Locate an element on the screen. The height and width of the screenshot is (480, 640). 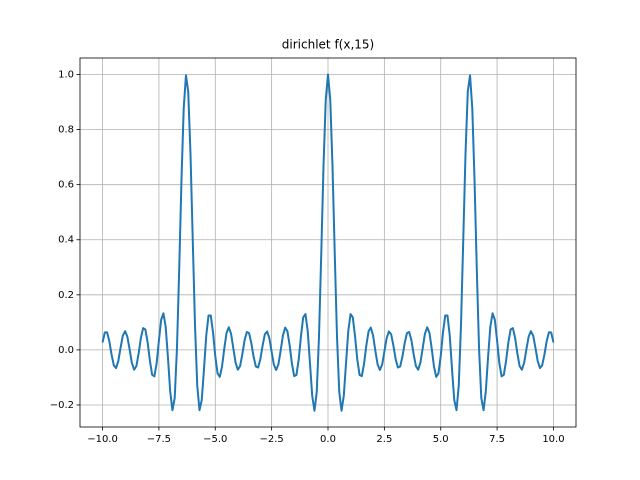
x-tick-label: 2.5 is located at coordinates (384, 439).